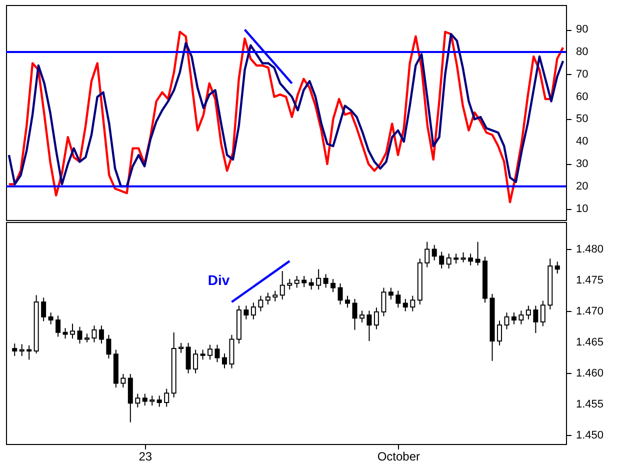  I want to click on y-tick-label: 1.470, so click(590, 311).